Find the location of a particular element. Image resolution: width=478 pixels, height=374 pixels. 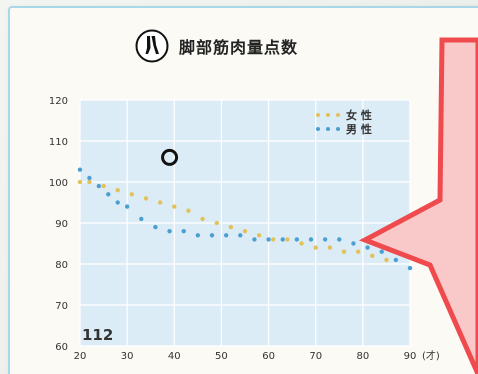

y-tick-label: 60 is located at coordinates (61, 347).